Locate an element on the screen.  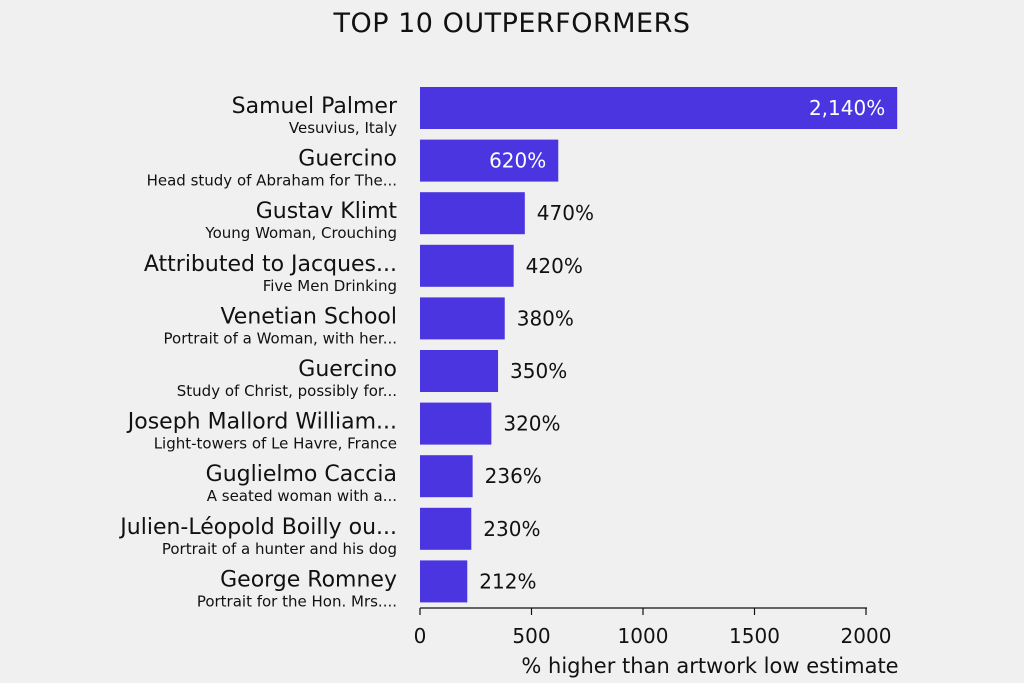
category-artist-label: Gustav Klimt is located at coordinates (327, 211).